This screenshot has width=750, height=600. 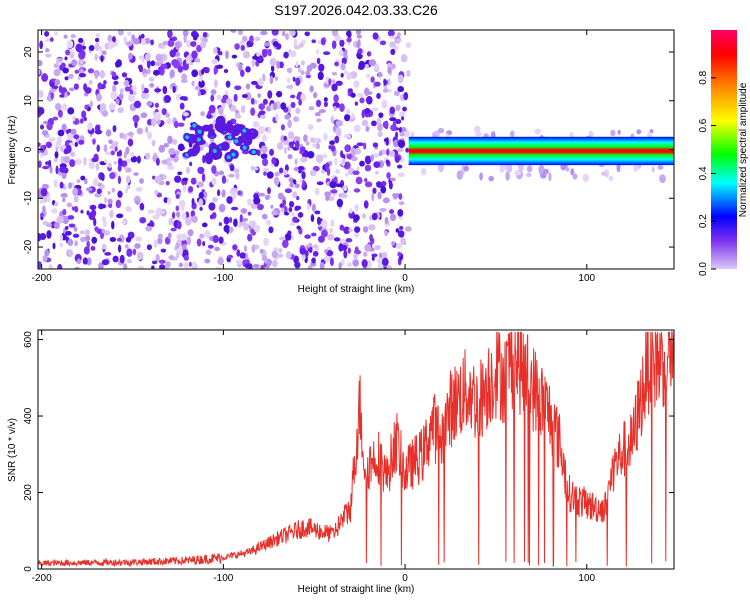 What do you see at coordinates (28, 246) in the screenshot?
I see `y-tick-label: -20` at bounding box center [28, 246].